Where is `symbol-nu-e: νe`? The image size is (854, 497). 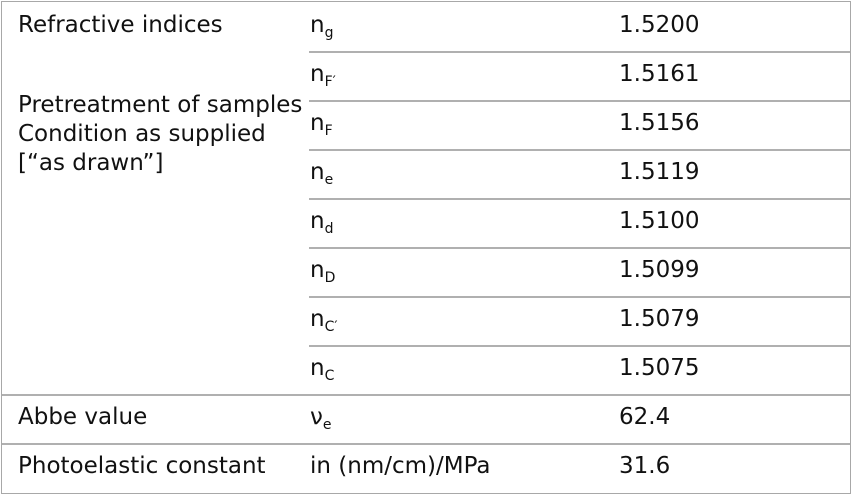 symbol-nu-e: νe is located at coordinates (321, 418).